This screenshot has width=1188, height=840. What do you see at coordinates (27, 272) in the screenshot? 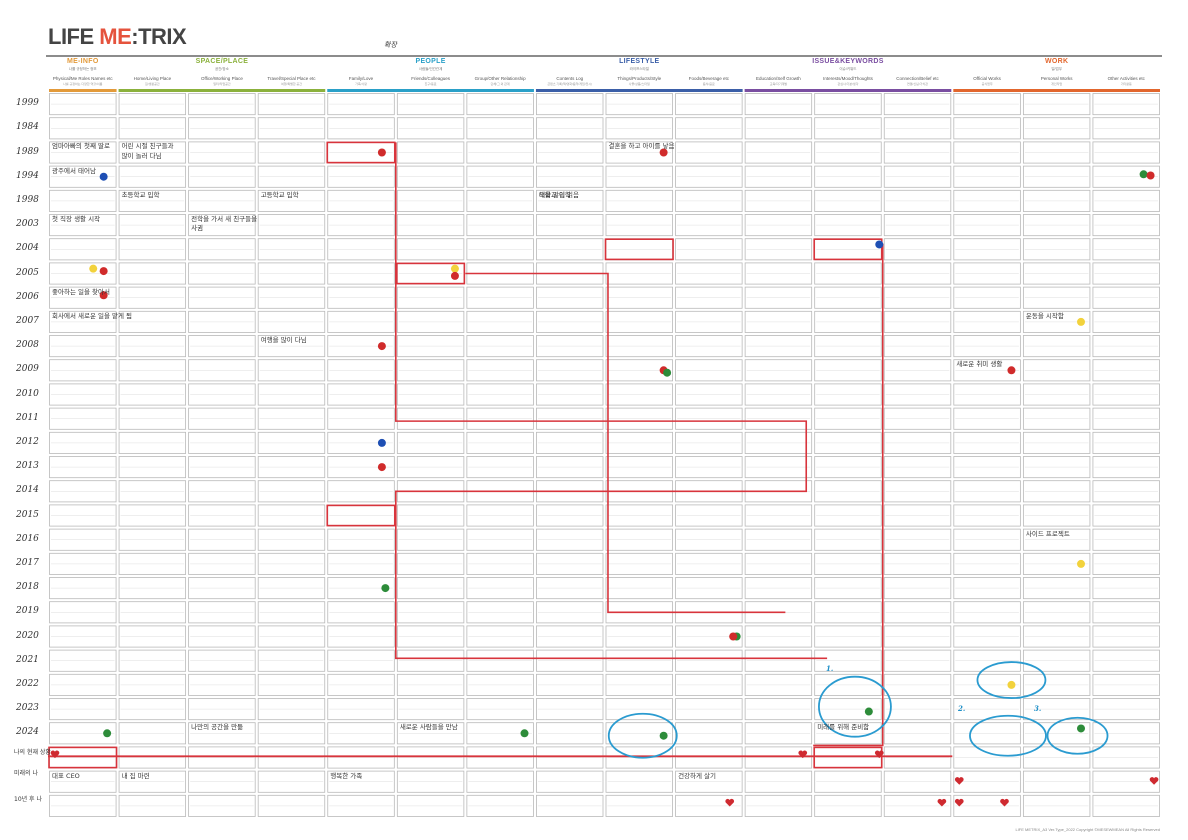
I see `year-label: 2005` at bounding box center [27, 272].